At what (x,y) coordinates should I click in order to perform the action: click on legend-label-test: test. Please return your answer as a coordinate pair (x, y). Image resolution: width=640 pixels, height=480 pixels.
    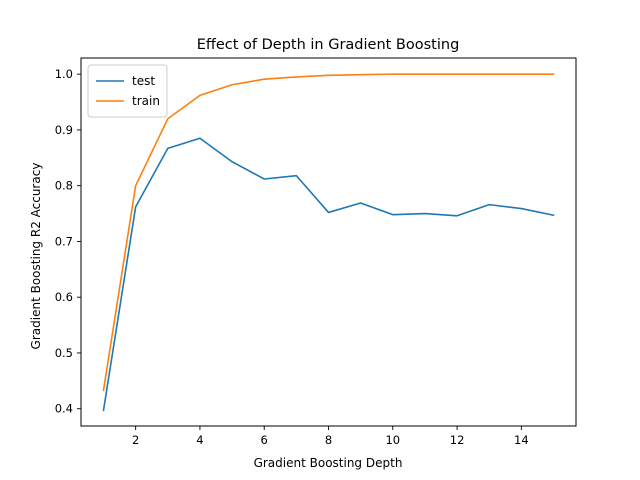
    Looking at the image, I should click on (143, 81).